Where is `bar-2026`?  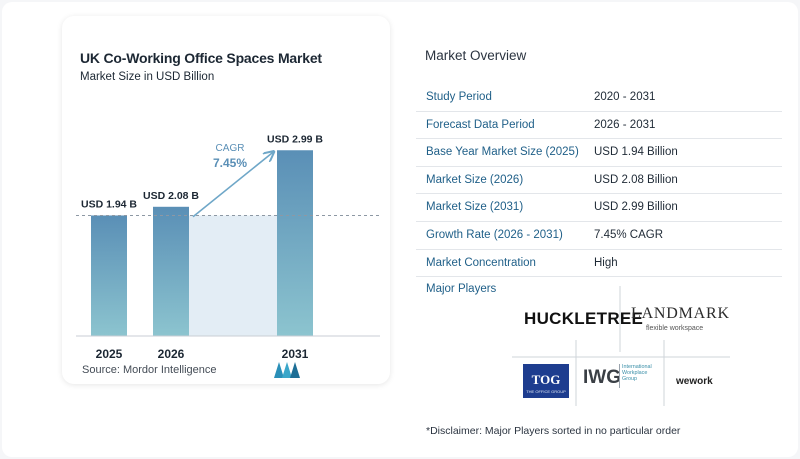
bar-2026 is located at coordinates (171, 271).